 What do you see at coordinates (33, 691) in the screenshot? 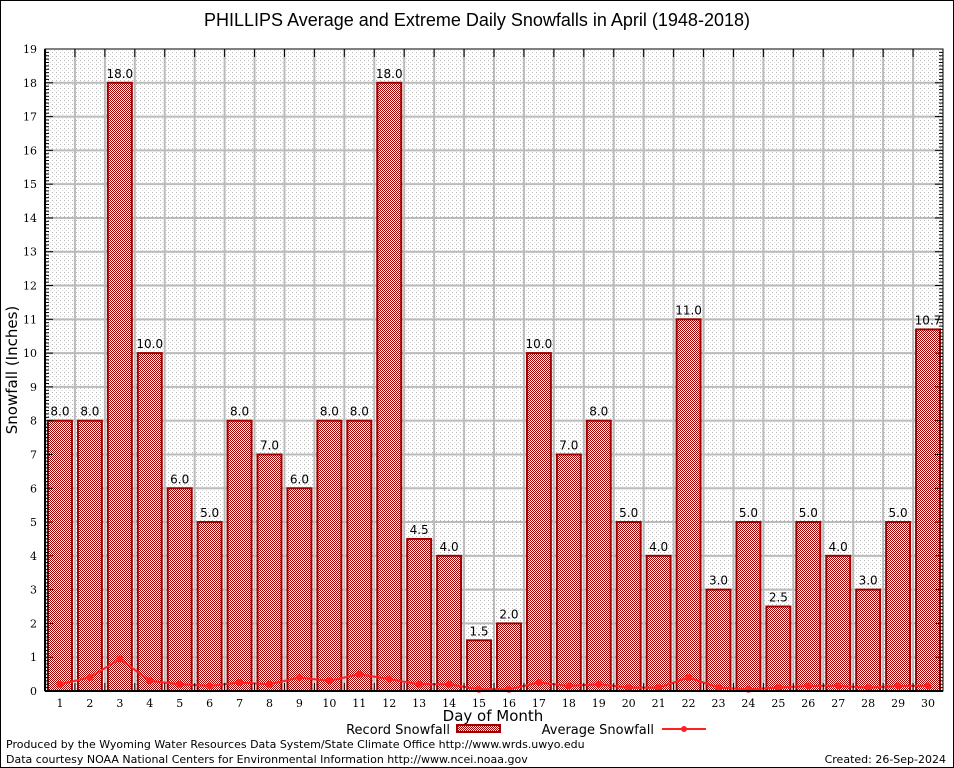
I see `y-tick-label: 0` at bounding box center [33, 691].